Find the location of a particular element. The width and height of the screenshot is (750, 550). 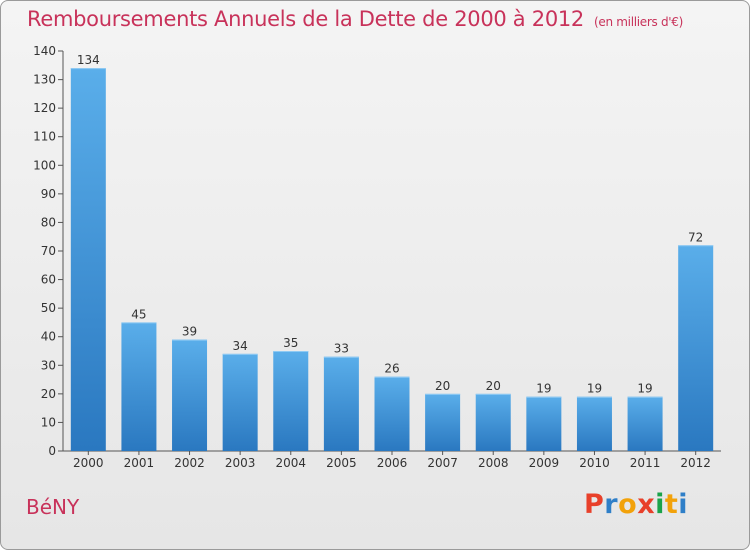

proxiti-logo: Proxiti is located at coordinates (636, 504).